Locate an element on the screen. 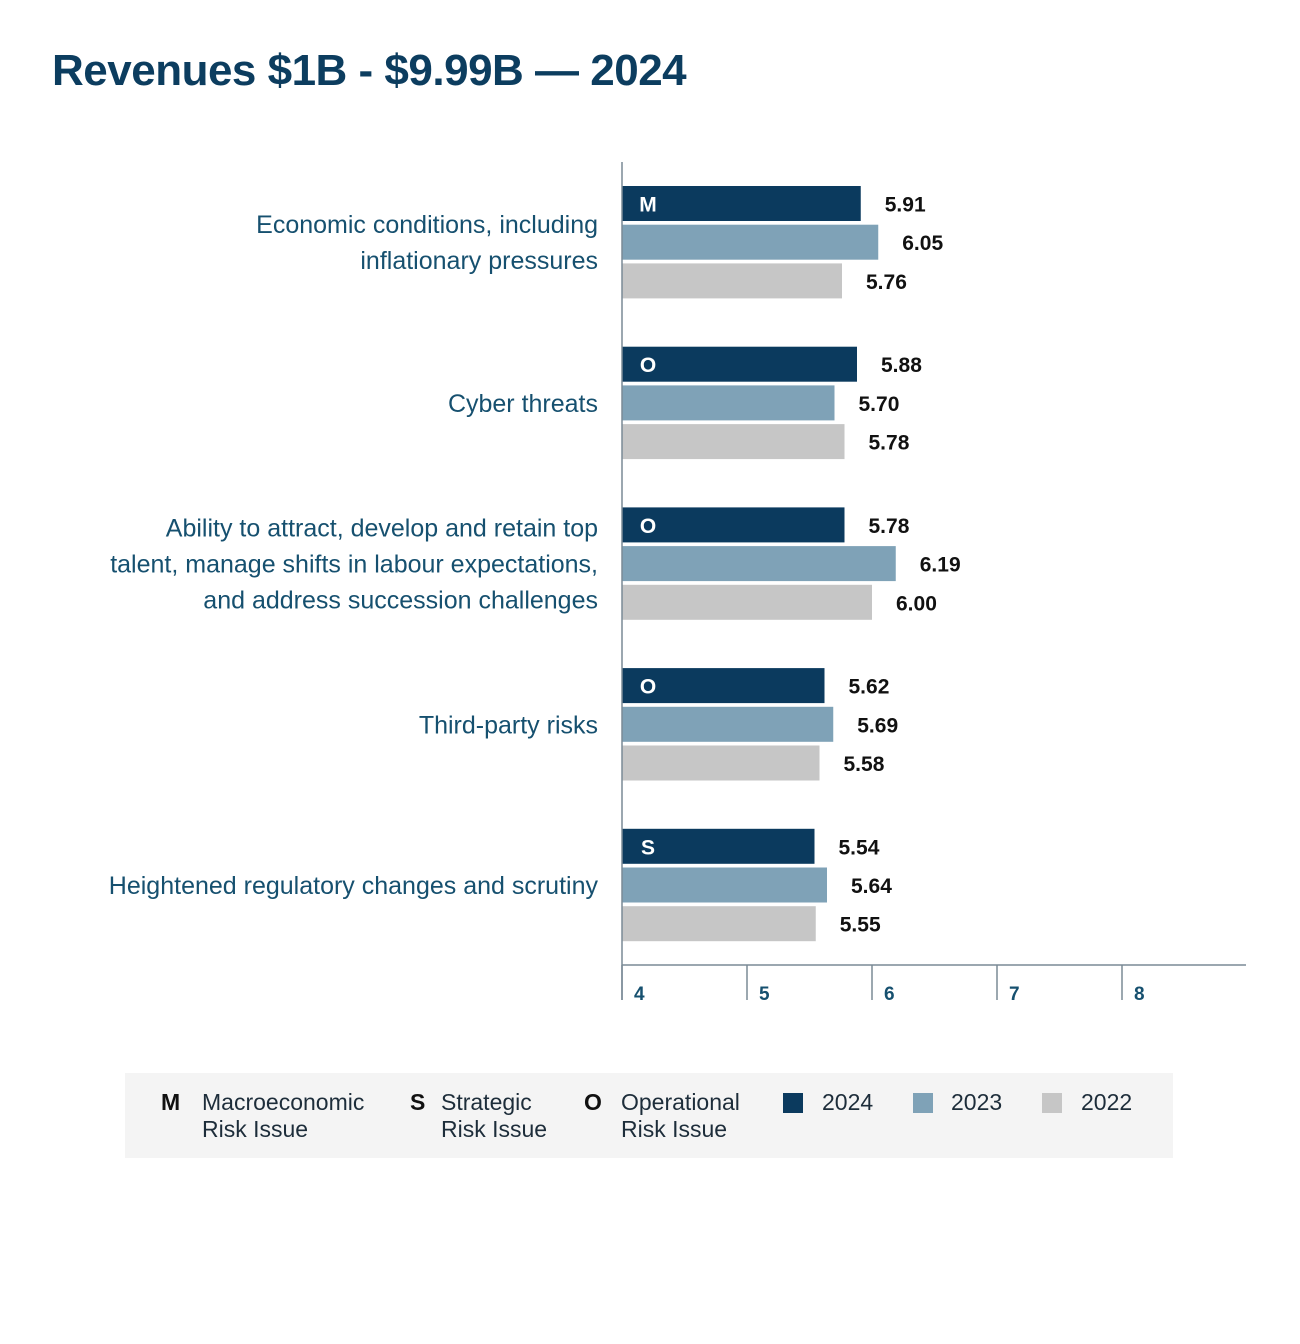 This screenshot has width=1300, height=1344. data-label: 5.62 is located at coordinates (869, 687).